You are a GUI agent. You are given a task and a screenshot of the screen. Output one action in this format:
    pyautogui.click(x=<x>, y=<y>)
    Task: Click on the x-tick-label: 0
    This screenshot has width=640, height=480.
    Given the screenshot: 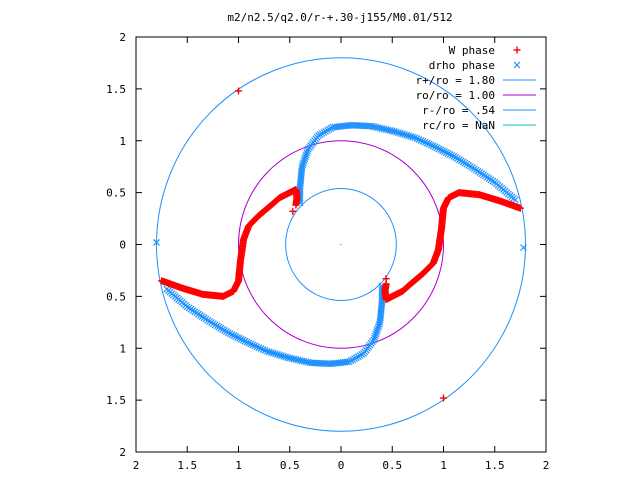 What is the action you would take?
    pyautogui.click(x=341, y=465)
    